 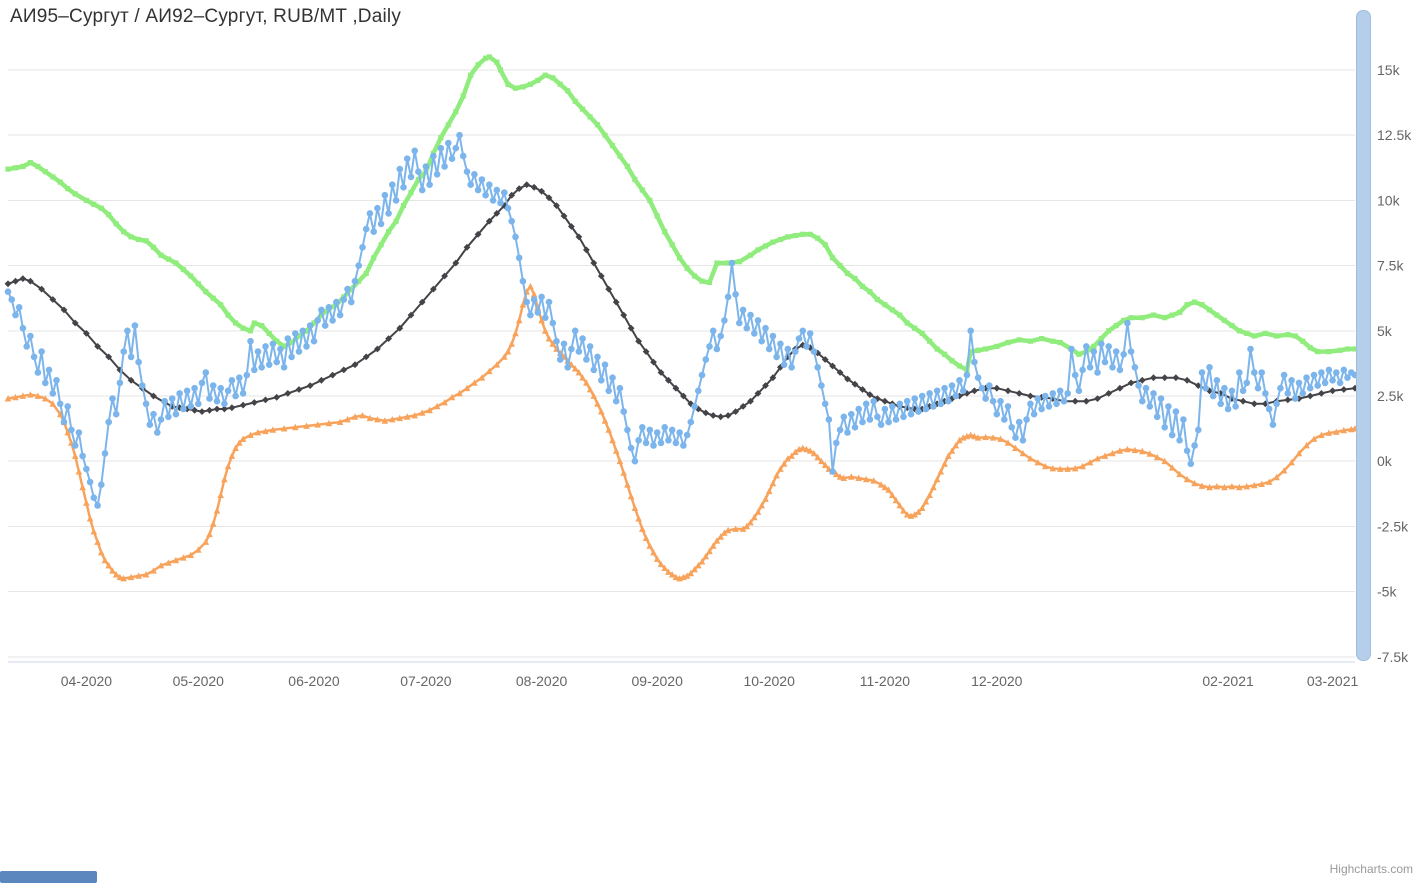 I want to click on y-axis-label: -5k, so click(x=1387, y=592).